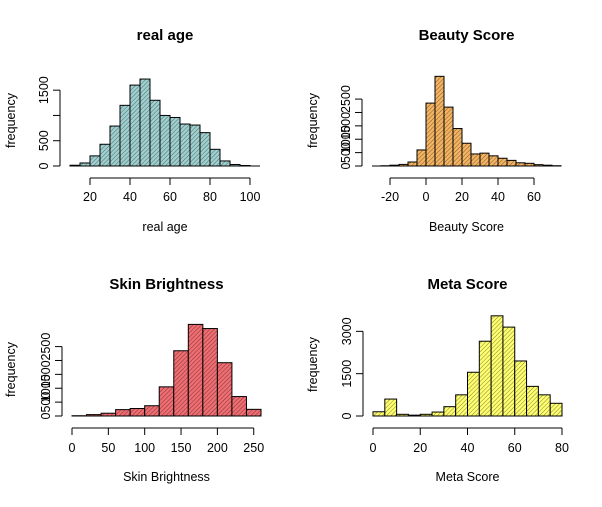 The height and width of the screenshot is (507, 602). What do you see at coordinates (466, 227) in the screenshot?
I see `x-axis-label: Beauty Score` at bounding box center [466, 227].